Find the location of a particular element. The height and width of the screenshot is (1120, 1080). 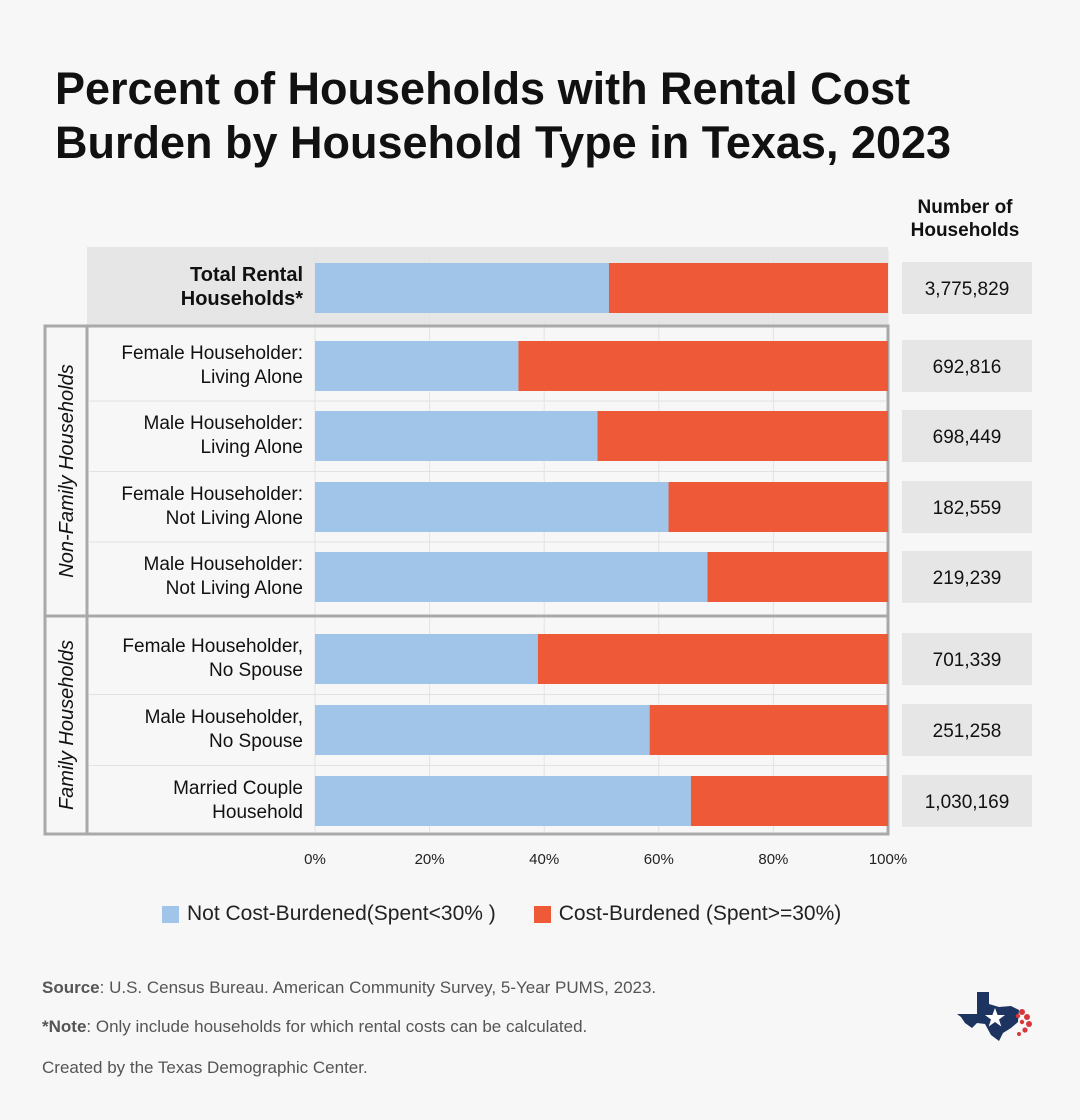

households-header-line-1: Number of is located at coordinates (965, 207).